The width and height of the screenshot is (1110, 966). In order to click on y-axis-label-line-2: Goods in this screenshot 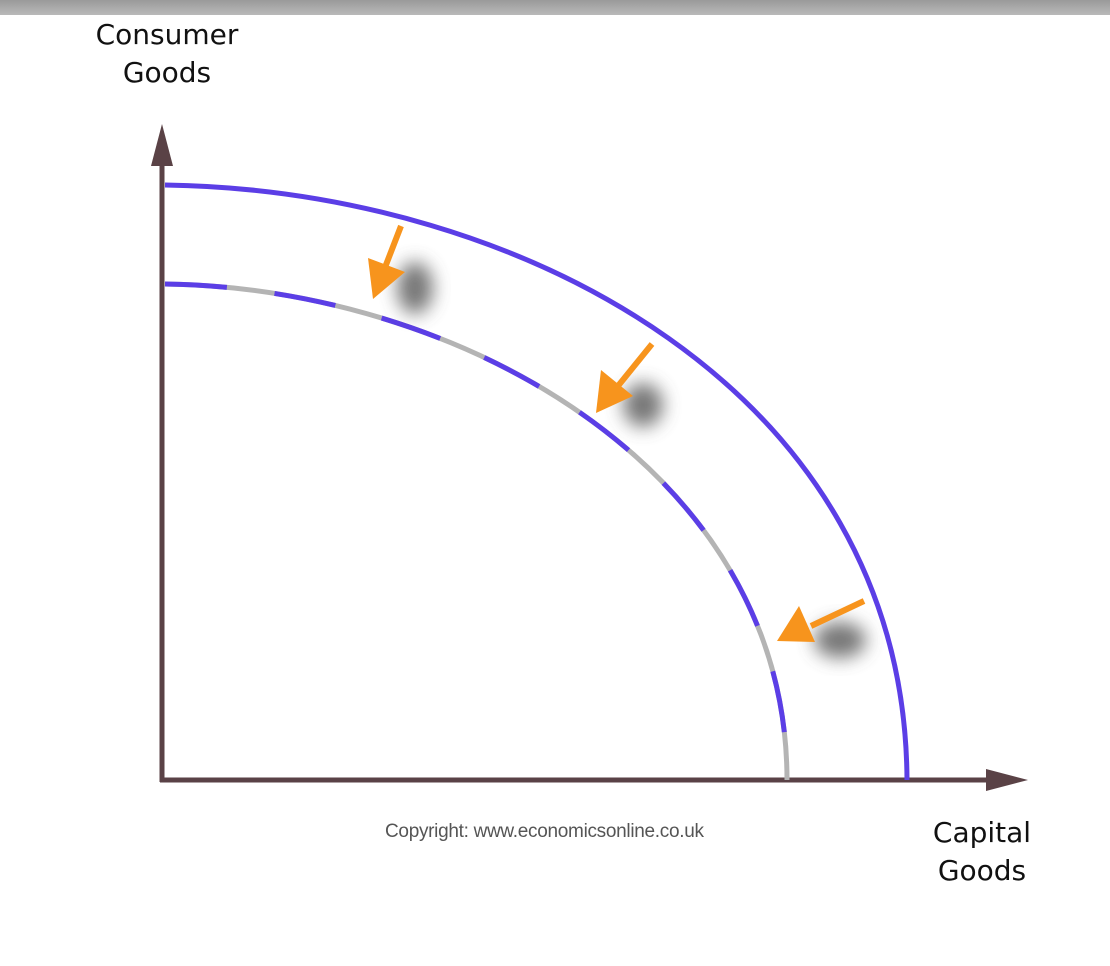, I will do `click(167, 72)`.